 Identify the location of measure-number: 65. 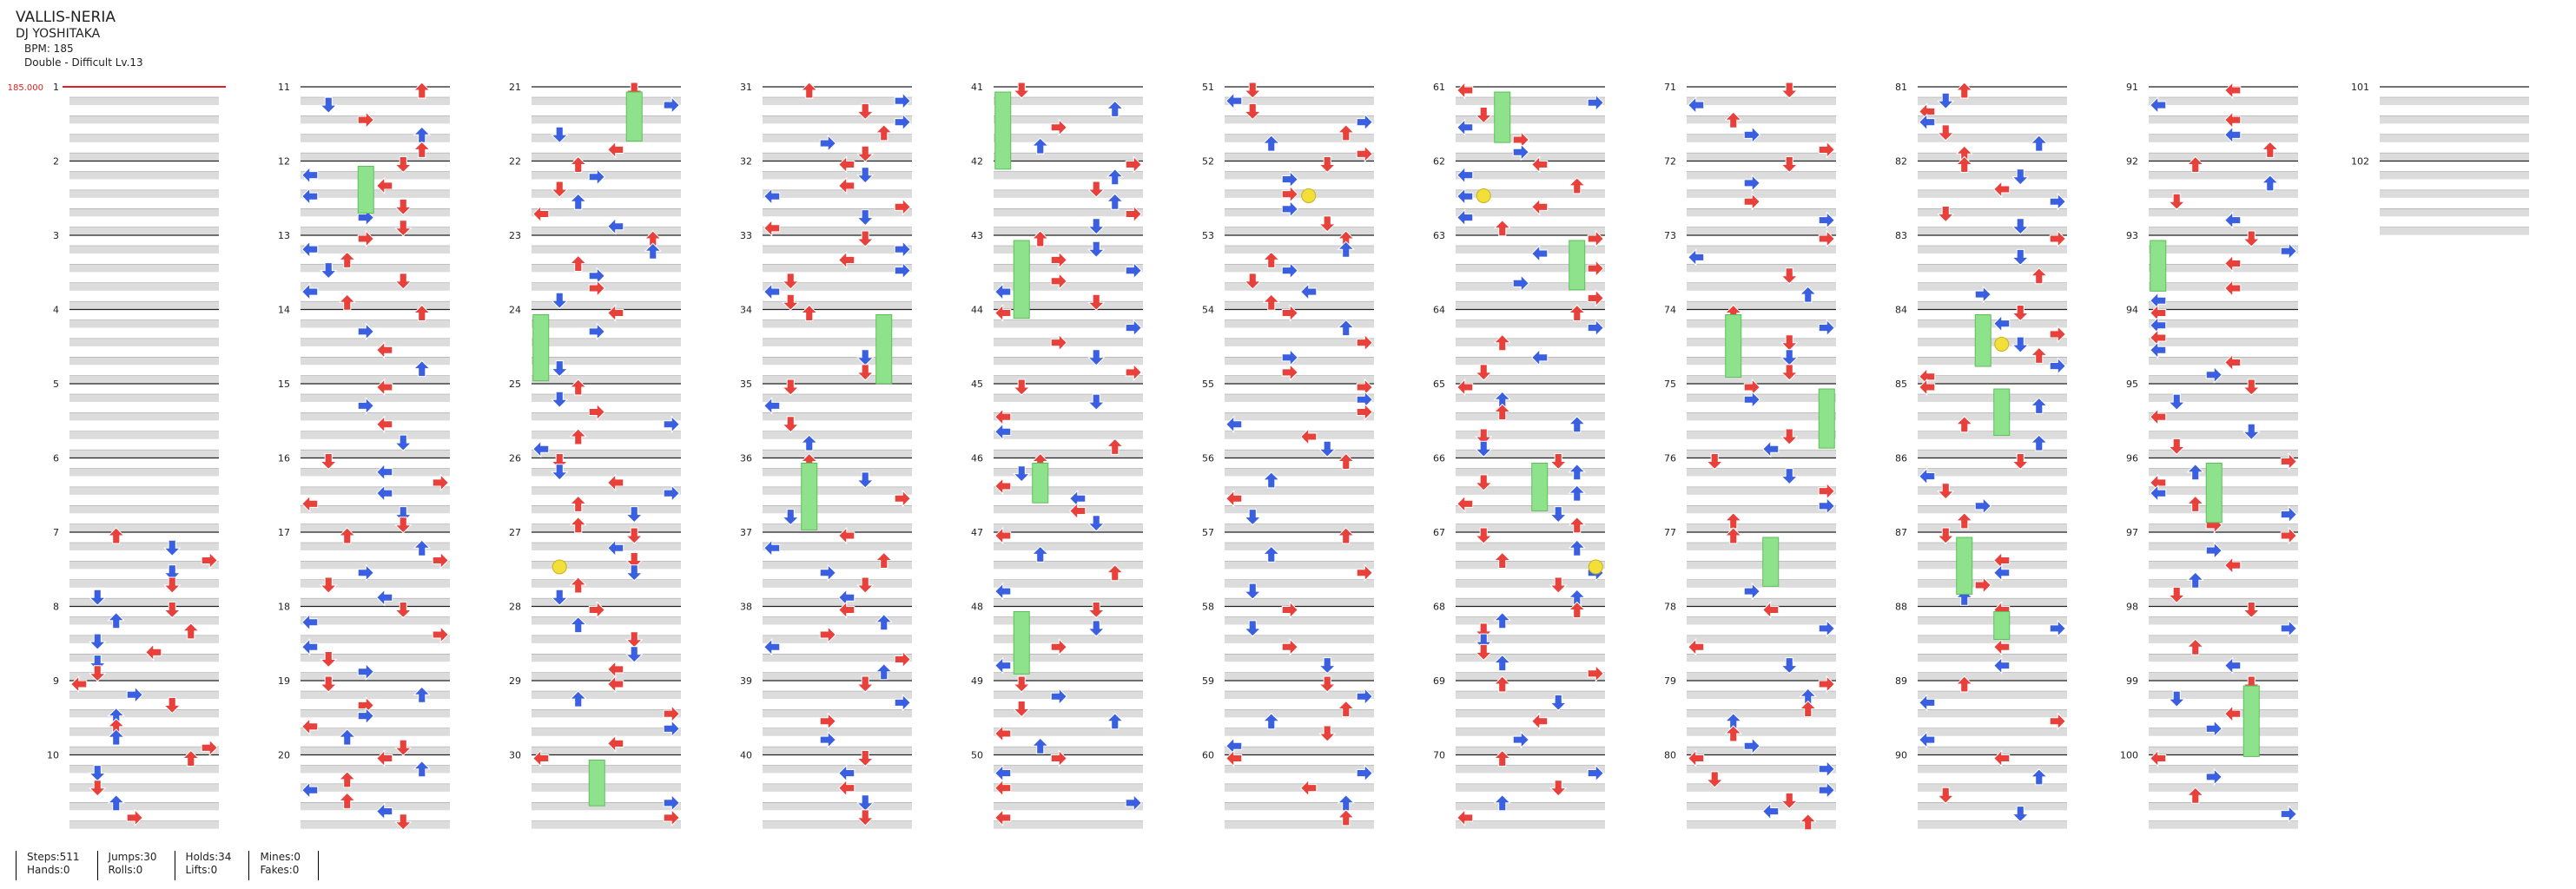
(1439, 384).